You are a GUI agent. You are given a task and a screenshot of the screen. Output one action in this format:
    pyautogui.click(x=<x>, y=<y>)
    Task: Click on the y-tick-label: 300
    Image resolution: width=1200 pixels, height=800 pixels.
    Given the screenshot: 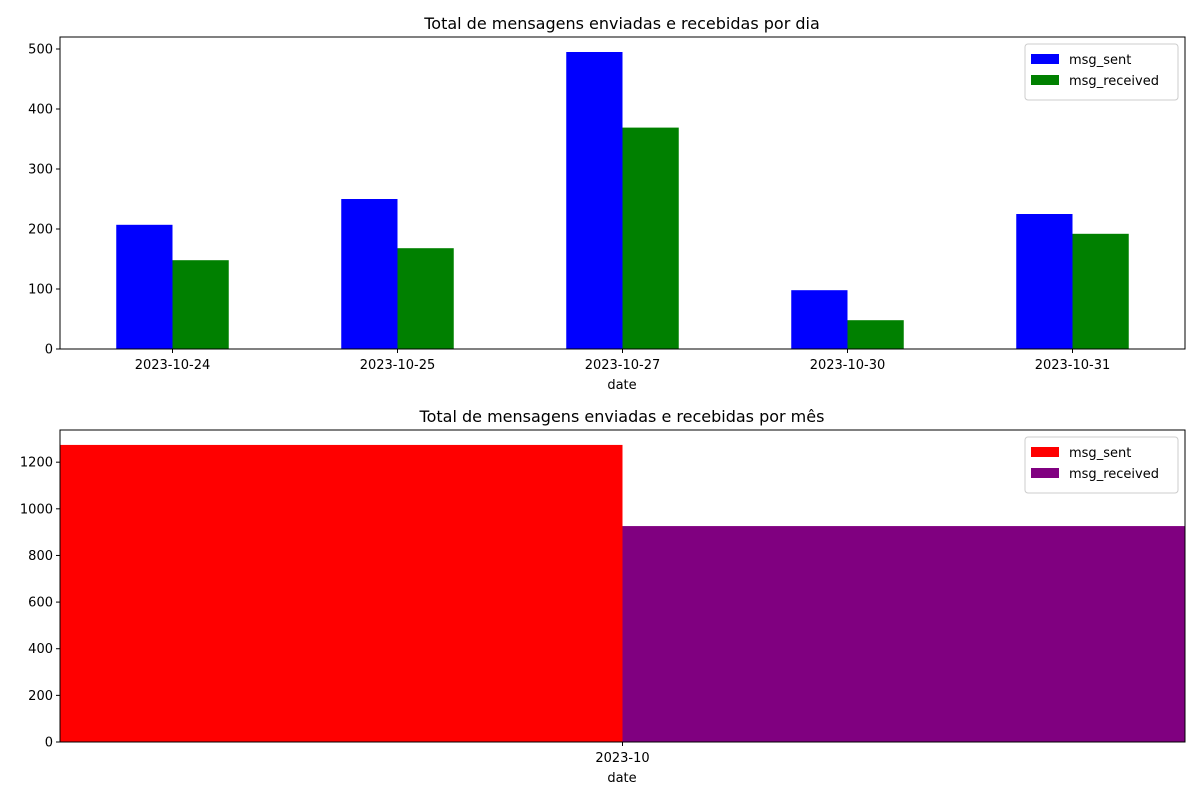 What is the action you would take?
    pyautogui.click(x=40, y=170)
    